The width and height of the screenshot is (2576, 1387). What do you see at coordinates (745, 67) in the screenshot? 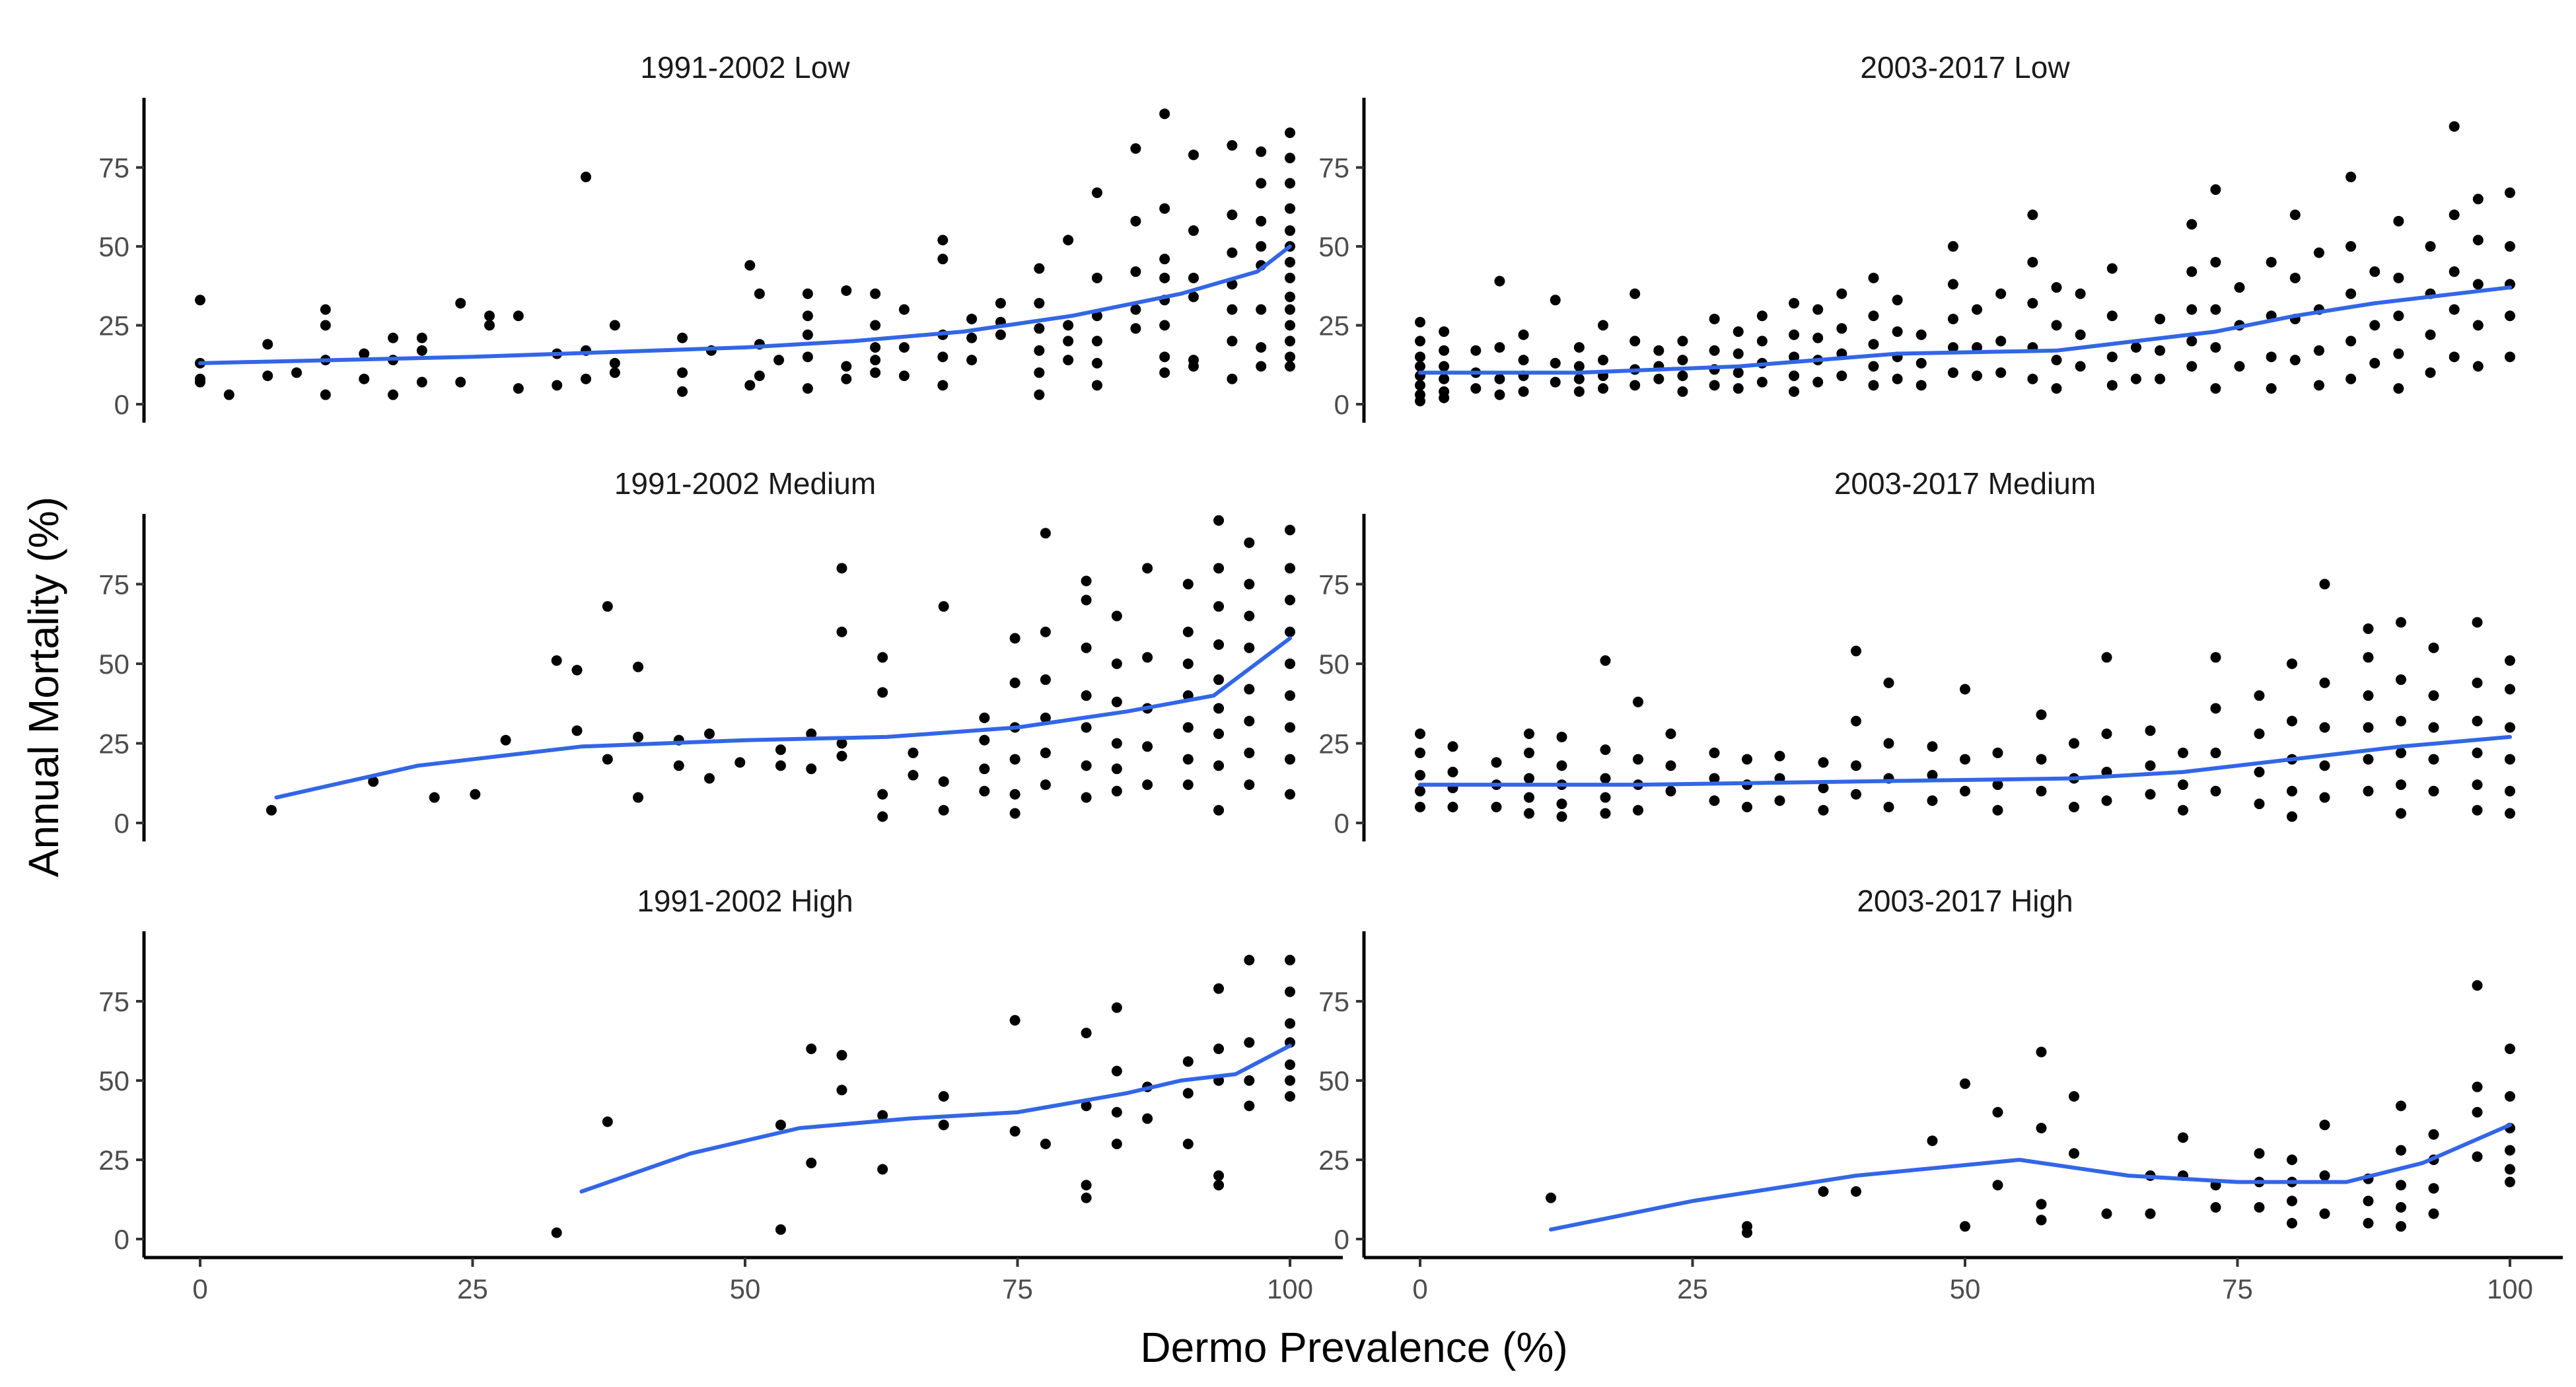
I see `panel-title: 1991-2002 Low` at bounding box center [745, 67].